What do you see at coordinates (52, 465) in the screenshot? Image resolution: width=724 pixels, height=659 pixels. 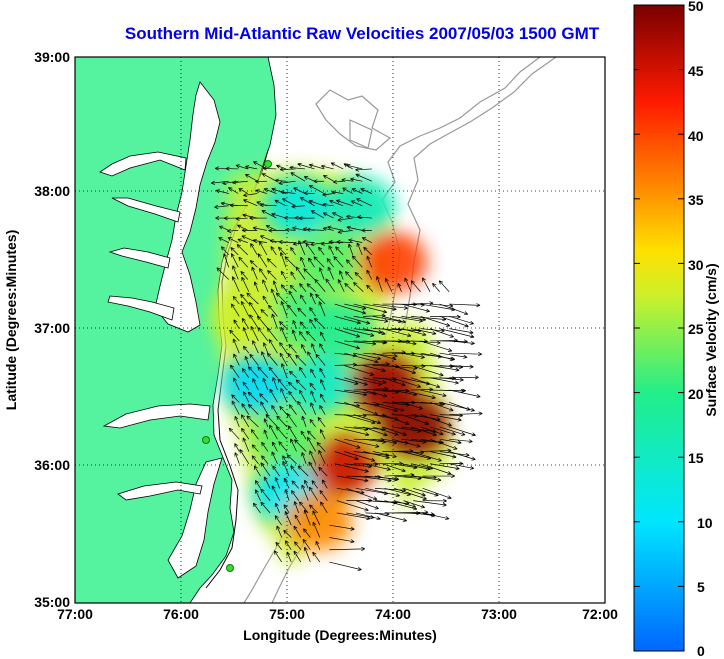 I see `y-tick-label: 36:00` at bounding box center [52, 465].